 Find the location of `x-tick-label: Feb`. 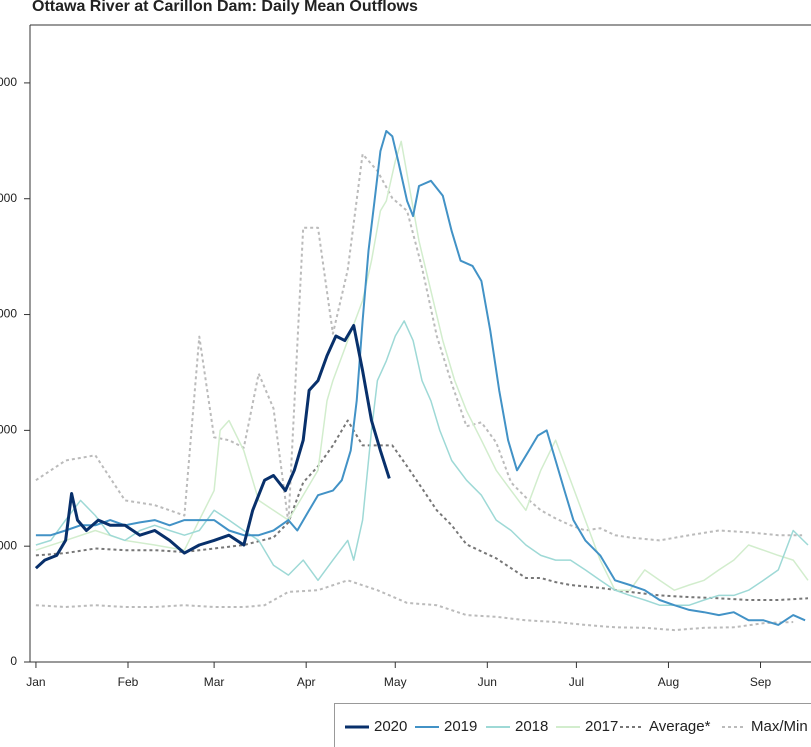

x-tick-label: Feb is located at coordinates (128, 682).